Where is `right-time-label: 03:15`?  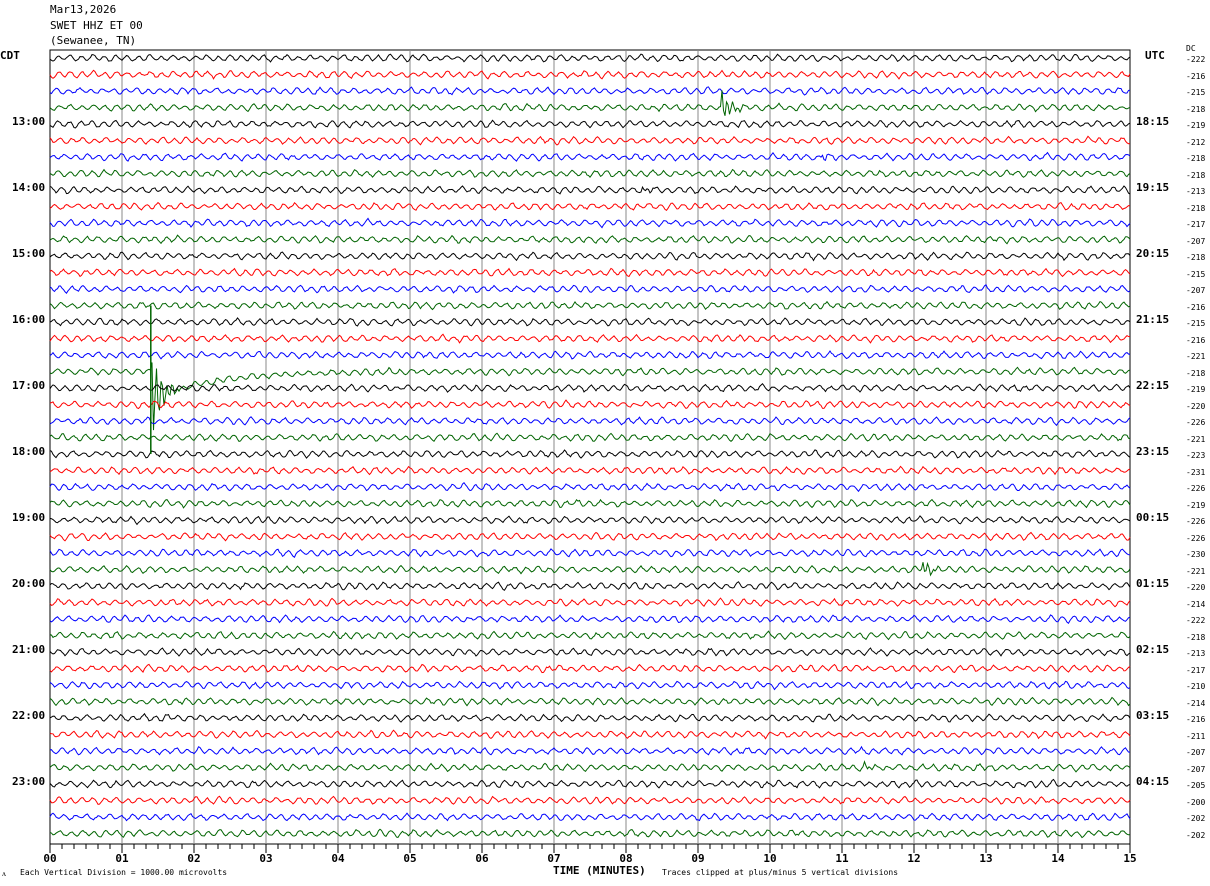
right-time-label: 03:15 is located at coordinates (1153, 715).